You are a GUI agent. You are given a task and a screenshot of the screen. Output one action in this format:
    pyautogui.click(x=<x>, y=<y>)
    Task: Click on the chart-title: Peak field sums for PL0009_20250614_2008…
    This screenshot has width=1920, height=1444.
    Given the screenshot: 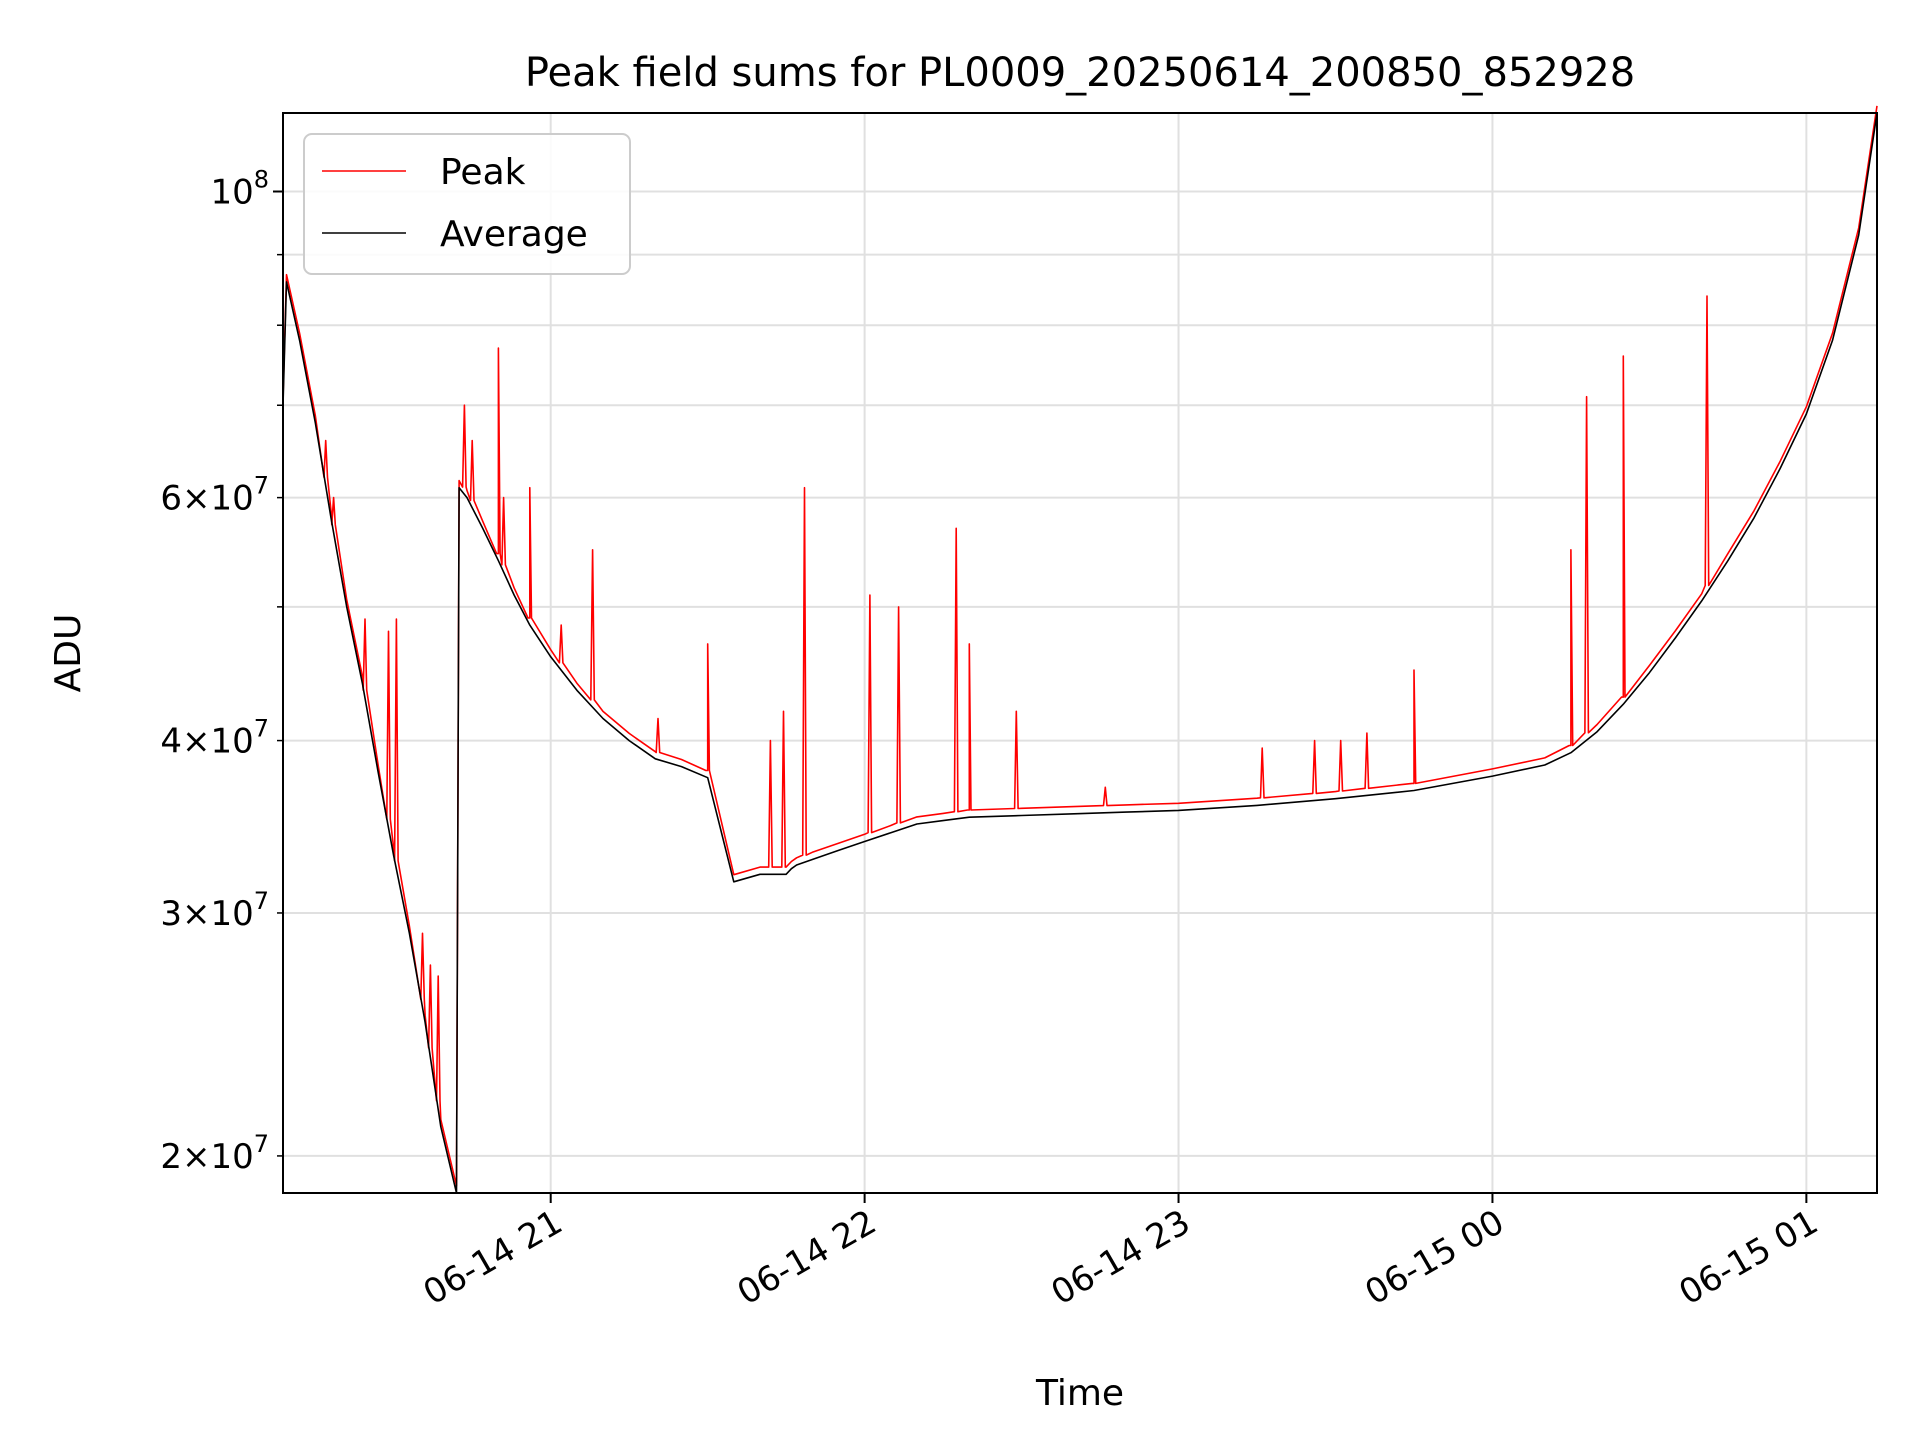 What is the action you would take?
    pyautogui.click(x=1080, y=73)
    